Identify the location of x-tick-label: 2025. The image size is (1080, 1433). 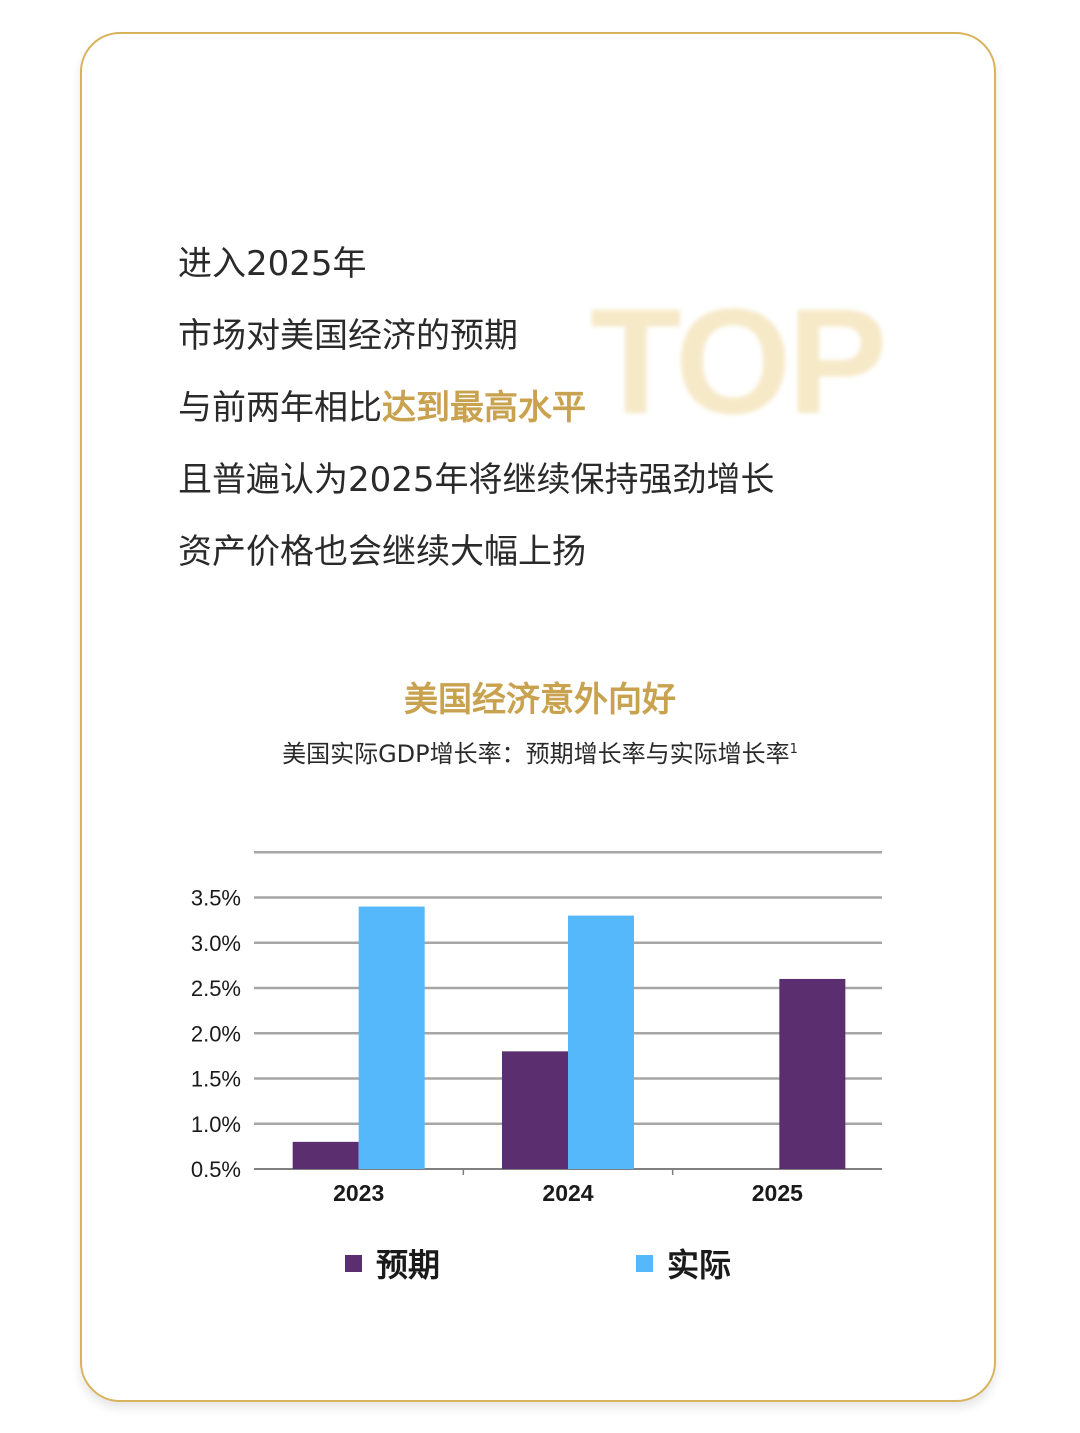
(777, 1193).